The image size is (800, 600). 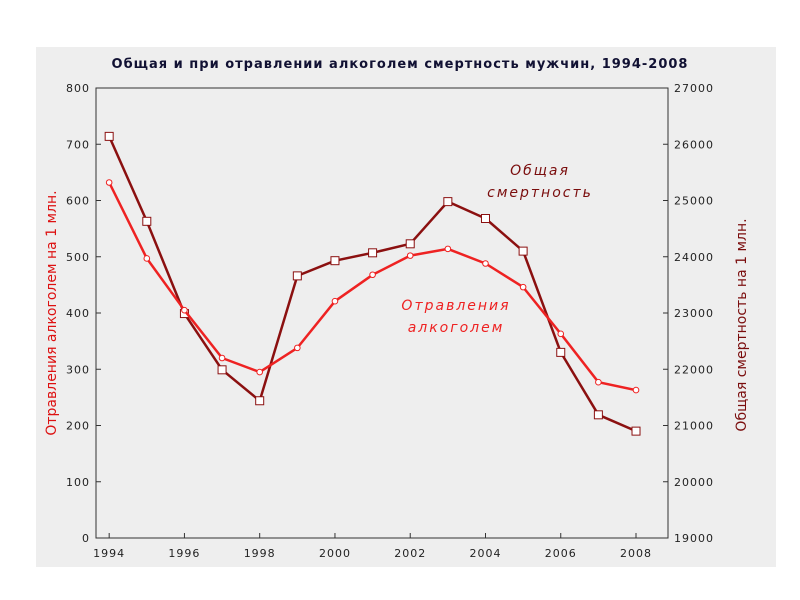 What do you see at coordinates (540, 171) in the screenshot?
I see `annotation-total-line1: Общая` at bounding box center [540, 171].